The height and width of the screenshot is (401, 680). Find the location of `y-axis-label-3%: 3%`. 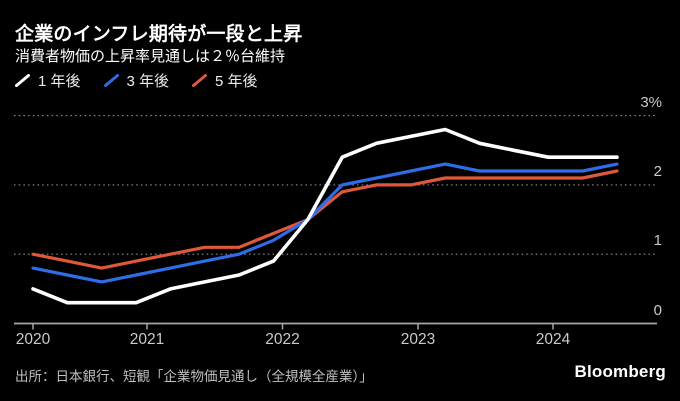

y-axis-label-3%: 3% is located at coordinates (651, 102).